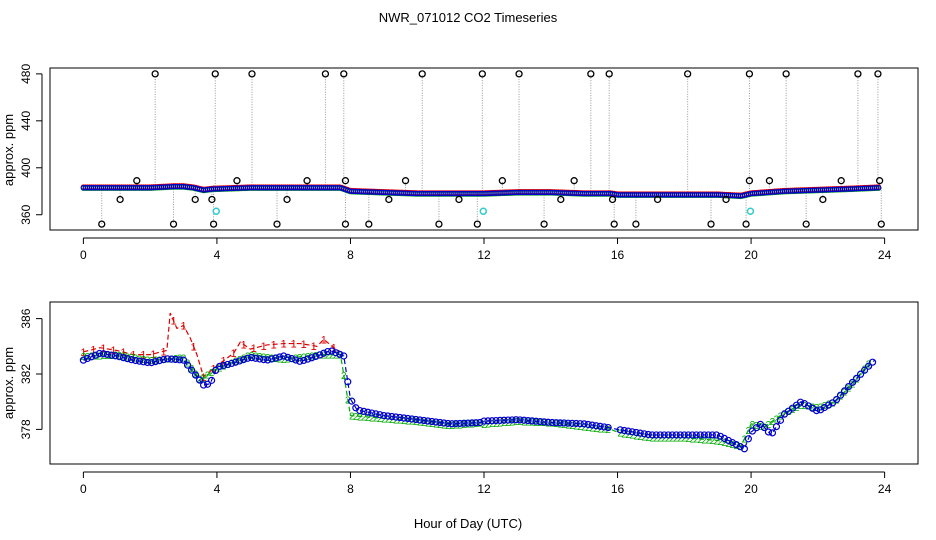  I want to click on x-tick-label: 20, so click(751, 255).